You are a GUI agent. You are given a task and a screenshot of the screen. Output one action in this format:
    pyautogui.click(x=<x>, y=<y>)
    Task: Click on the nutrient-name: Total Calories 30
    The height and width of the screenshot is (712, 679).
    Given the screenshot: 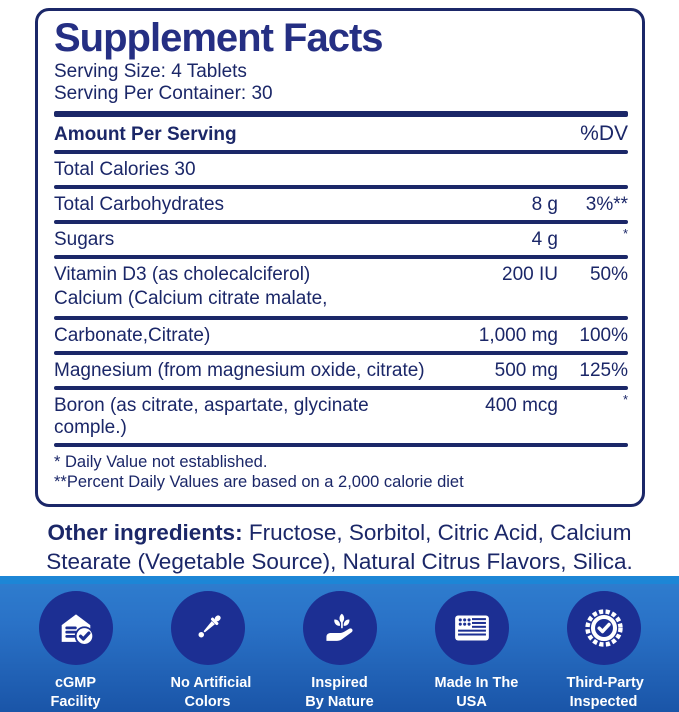 What is the action you would take?
    pyautogui.click(x=125, y=170)
    